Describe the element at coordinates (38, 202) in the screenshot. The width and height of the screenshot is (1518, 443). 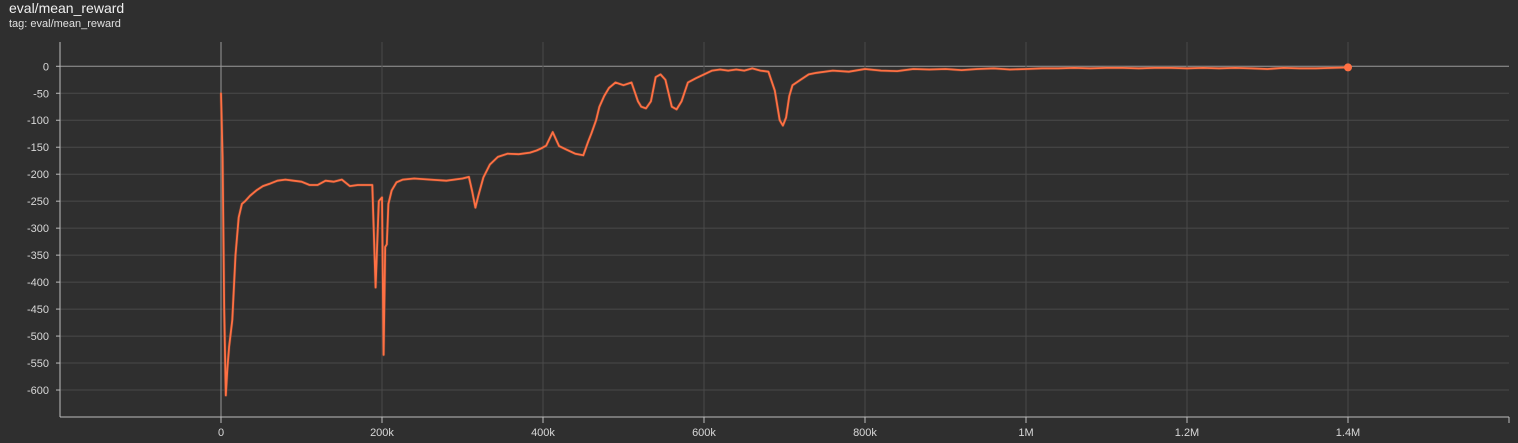
I see `y-tick-label: -250` at that location.